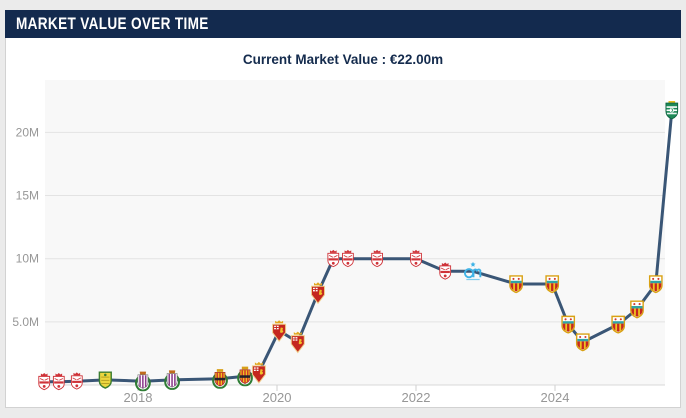  Describe the element at coordinates (112, 23) in the screenshot. I see `panel-title: MARKET VALUE OVER TIME` at that location.